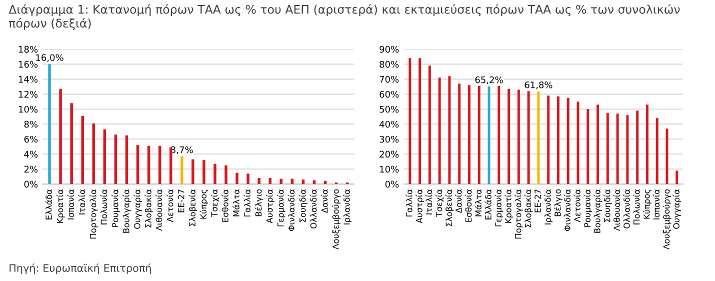 The height and width of the screenshot is (281, 715). I want to click on y-tick-label: 12%, so click(28, 94).